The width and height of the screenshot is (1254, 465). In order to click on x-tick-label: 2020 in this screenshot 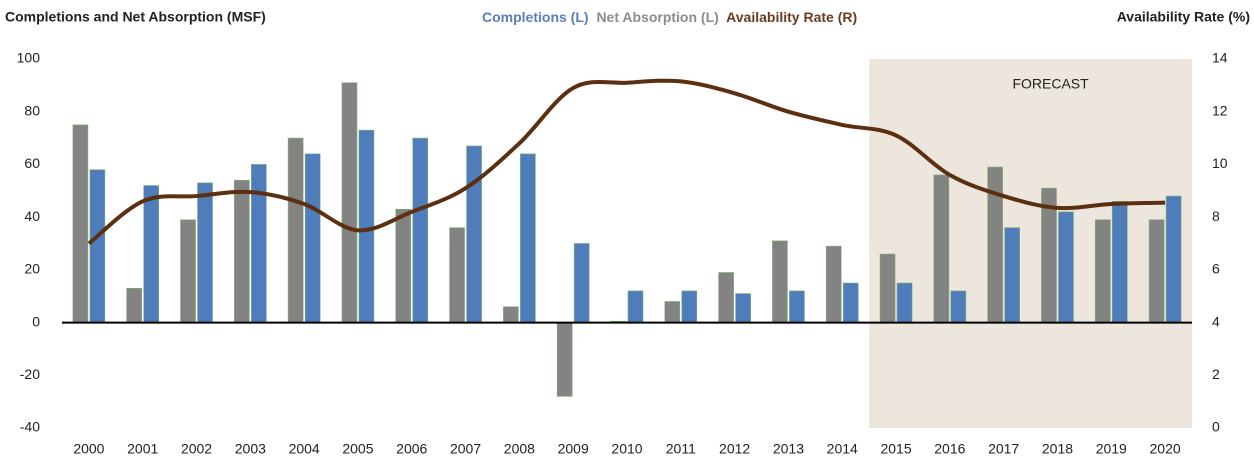, I will do `click(1165, 449)`.